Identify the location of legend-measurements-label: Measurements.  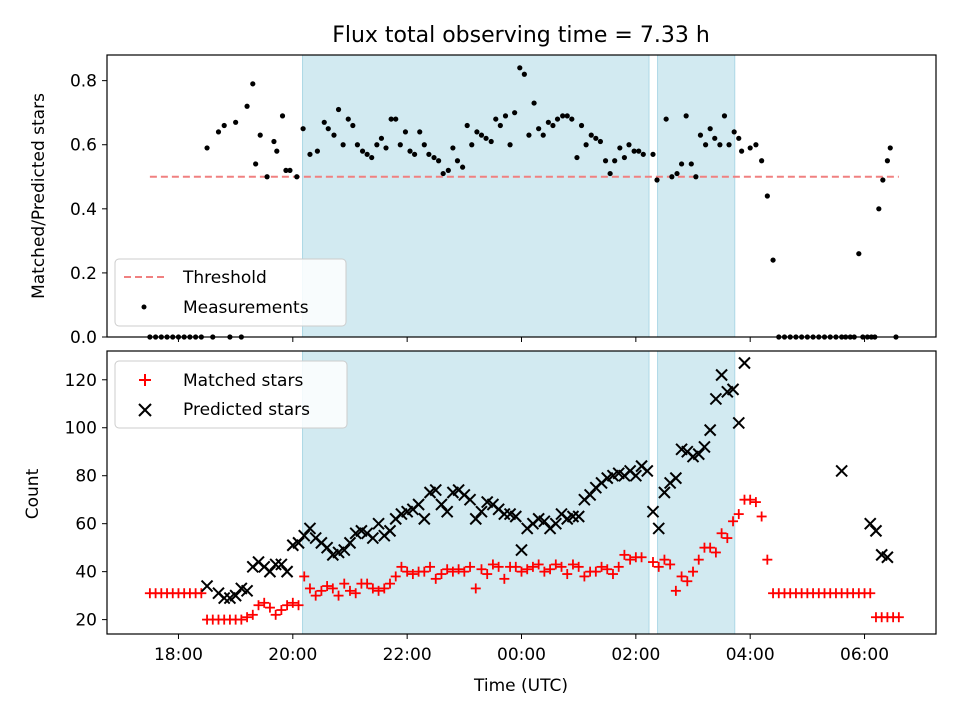
(246, 308).